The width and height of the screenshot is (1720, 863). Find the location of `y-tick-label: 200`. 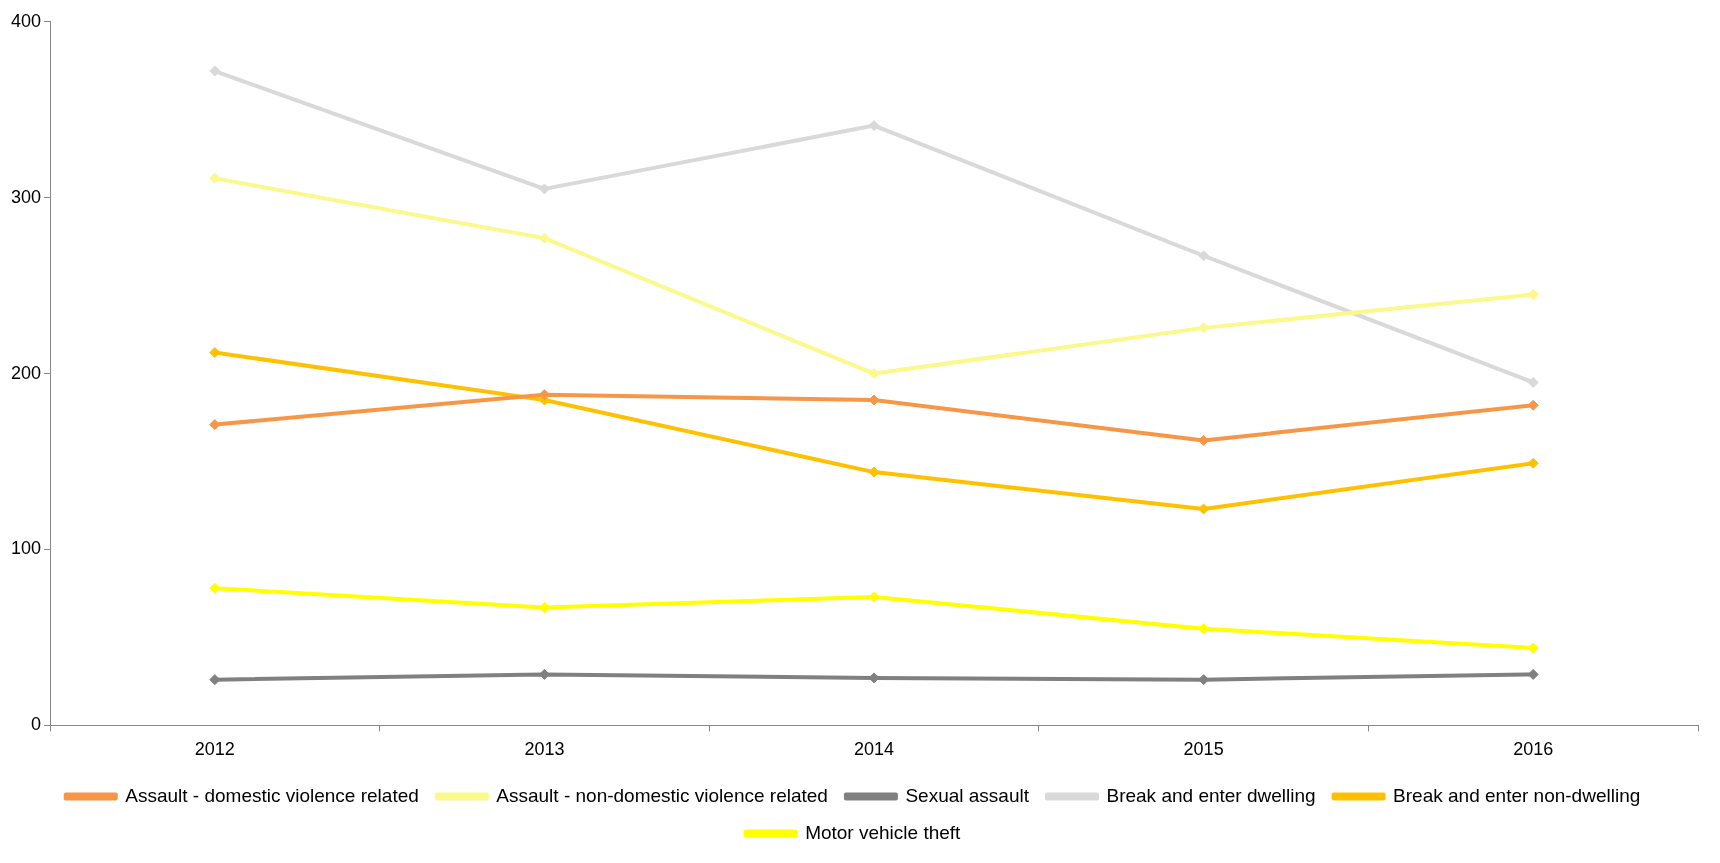

y-tick-label: 200 is located at coordinates (26, 372).